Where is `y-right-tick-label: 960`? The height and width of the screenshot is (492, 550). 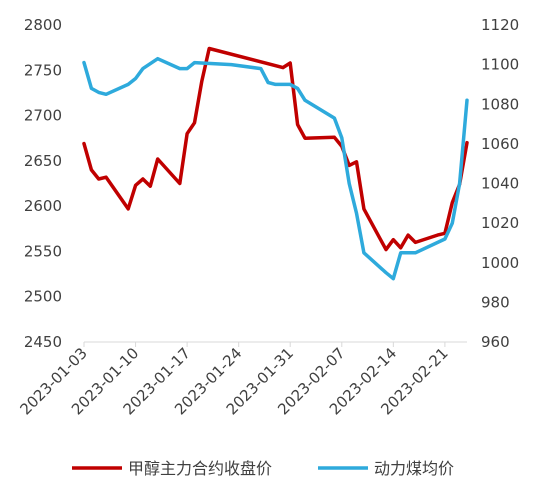
y-right-tick-label: 960 is located at coordinates (495, 342).